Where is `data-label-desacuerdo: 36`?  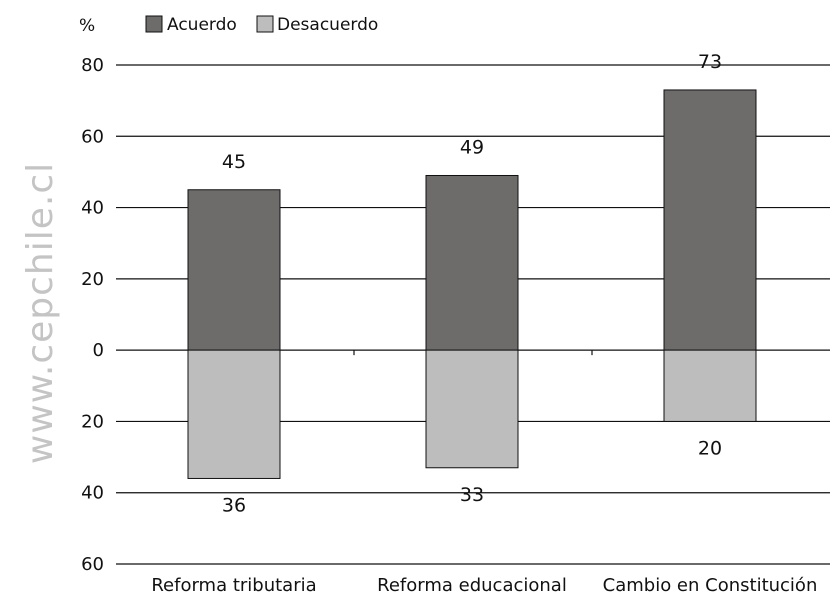
data-label-desacuerdo: 36 is located at coordinates (234, 505).